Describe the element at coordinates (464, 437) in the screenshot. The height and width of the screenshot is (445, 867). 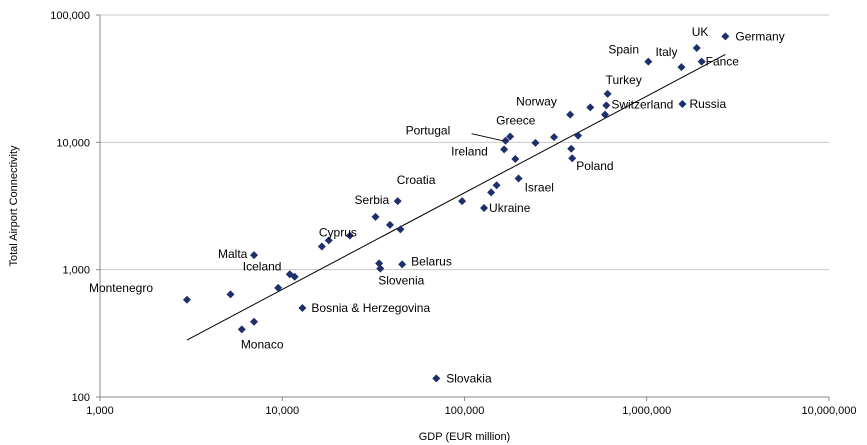
I see `x-axis-title: GDP (EUR million)` at that location.